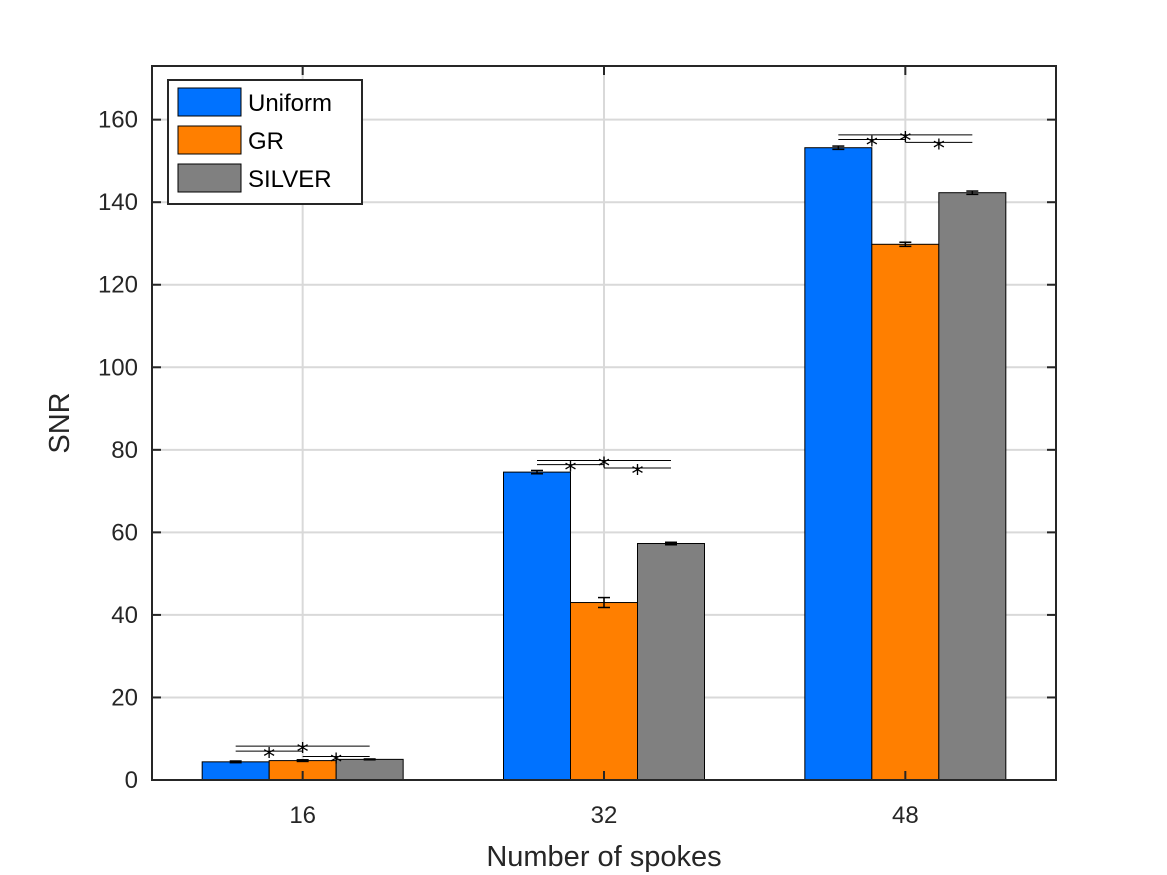 Image resolution: width=1167 pixels, height=875 pixels. I want to click on y-tick-label: 80, so click(124, 450).